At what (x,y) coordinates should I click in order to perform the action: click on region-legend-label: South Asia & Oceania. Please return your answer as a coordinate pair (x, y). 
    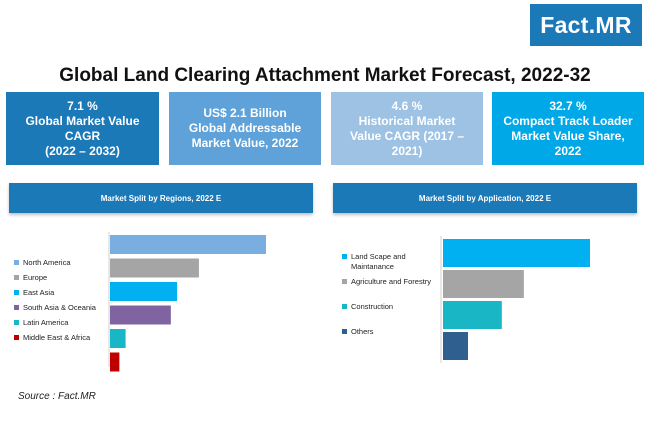
    Looking at the image, I should click on (59, 307).